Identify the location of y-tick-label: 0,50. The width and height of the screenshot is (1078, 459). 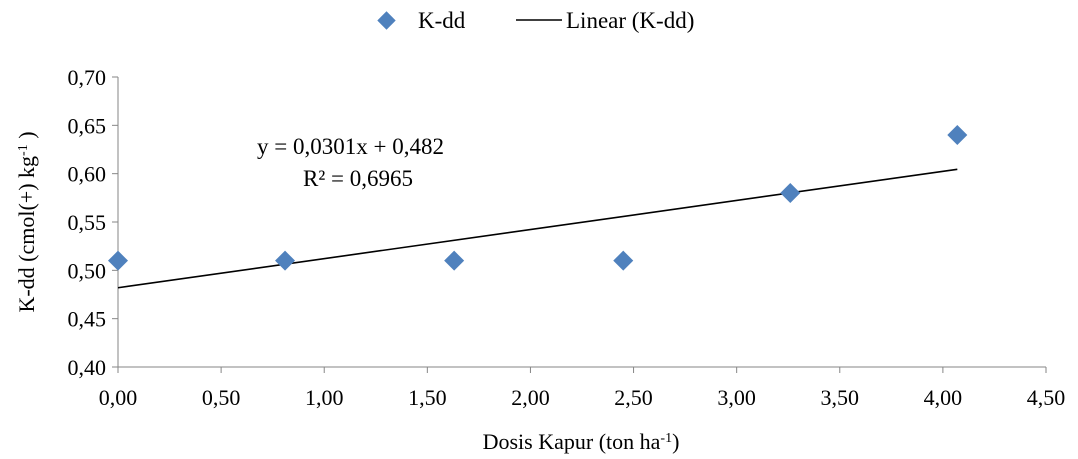
(87, 270).